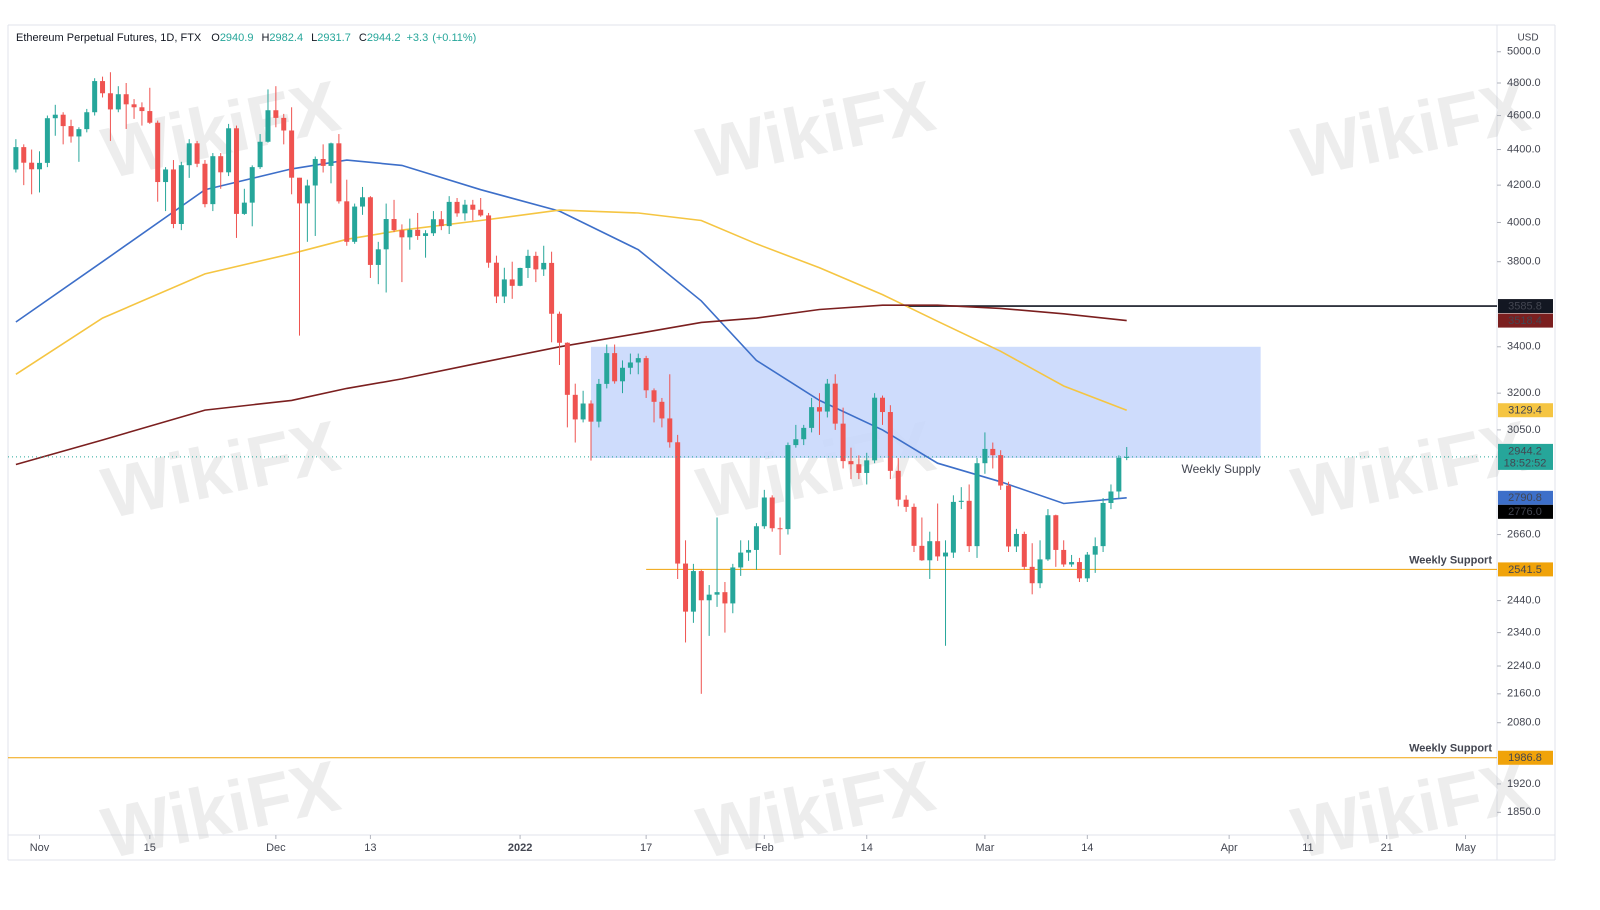 This screenshot has width=1600, height=910. I want to click on y-tick-label: 3800.0, so click(1524, 262).